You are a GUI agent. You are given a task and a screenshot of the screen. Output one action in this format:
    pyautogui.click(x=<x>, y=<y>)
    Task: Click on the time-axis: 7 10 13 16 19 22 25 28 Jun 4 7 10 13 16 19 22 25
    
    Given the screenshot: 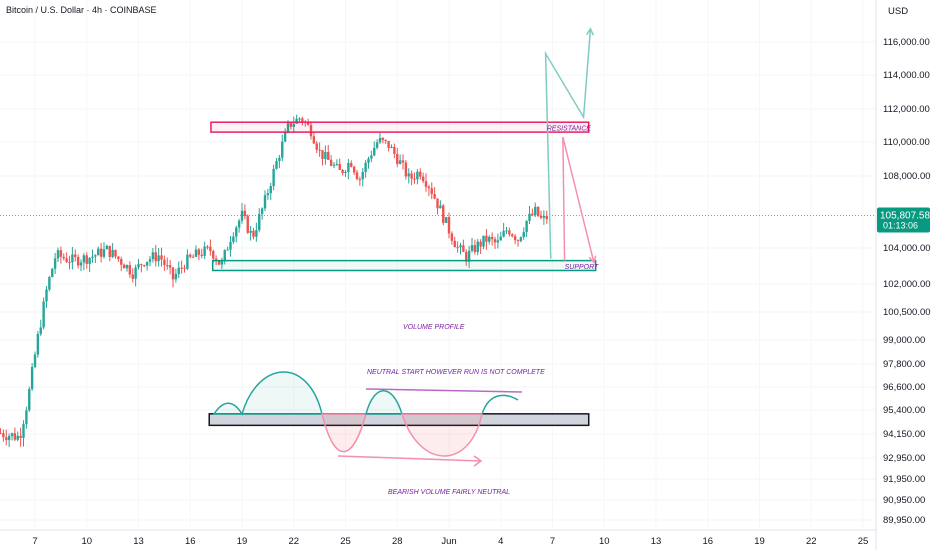 What is the action you would take?
    pyautogui.click(x=450, y=541)
    